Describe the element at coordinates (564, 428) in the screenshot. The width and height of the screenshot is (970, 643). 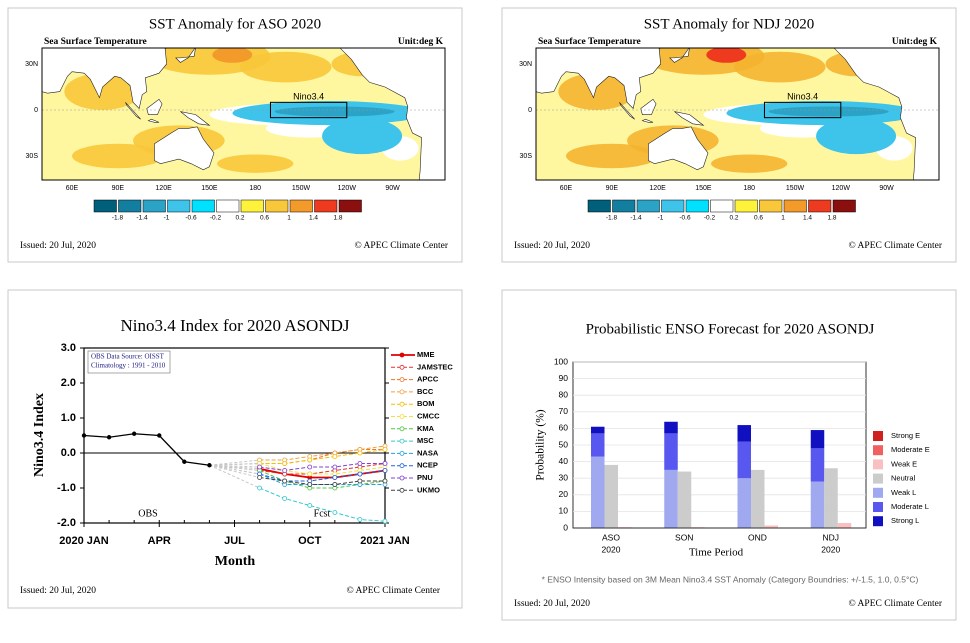
I see `y-tick-label: 60` at that location.